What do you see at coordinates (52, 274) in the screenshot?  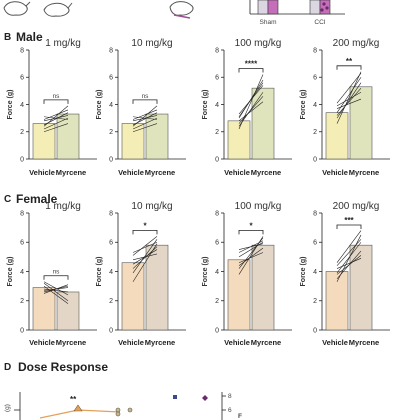 I see `chart-female-0: 1 mg/kg 0 2 4 6 8 Force (g) Vehicle Myrcene ns` at bounding box center [52, 274].